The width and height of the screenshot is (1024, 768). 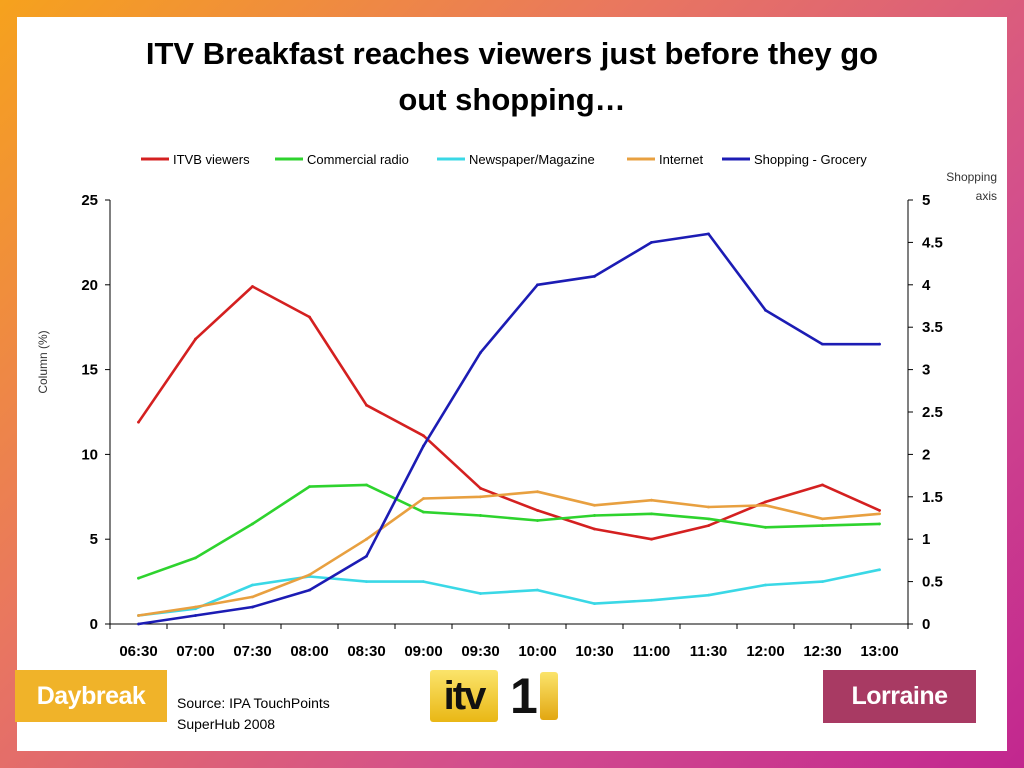 I want to click on source-note: Source: IPA TouchPoints SuperHub 2008, so click(x=253, y=714).